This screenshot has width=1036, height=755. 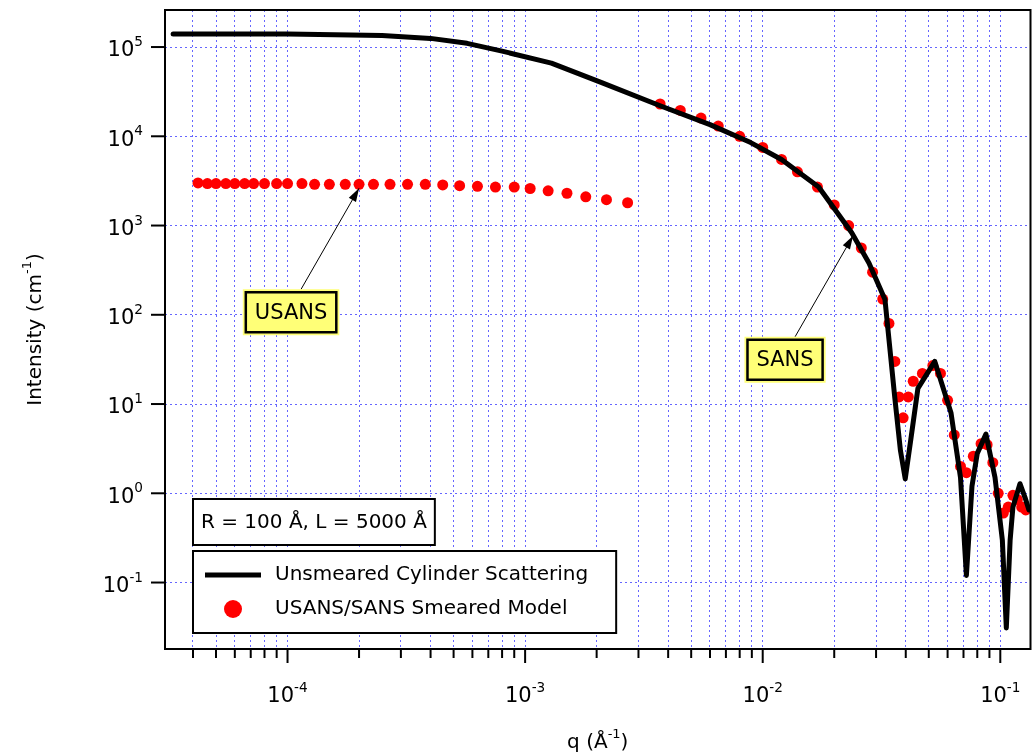 I want to click on y-axis-title: Intensity (cm-1), so click(x=33, y=329).